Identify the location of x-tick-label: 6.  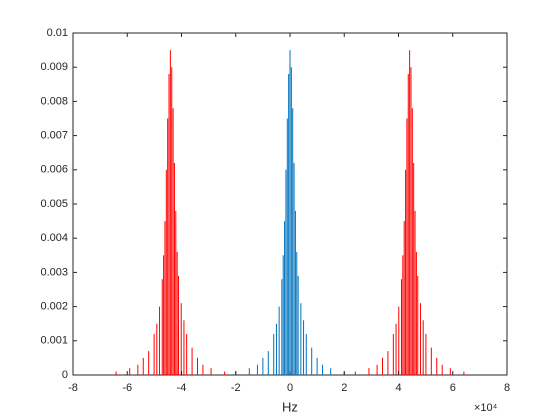
(453, 388).